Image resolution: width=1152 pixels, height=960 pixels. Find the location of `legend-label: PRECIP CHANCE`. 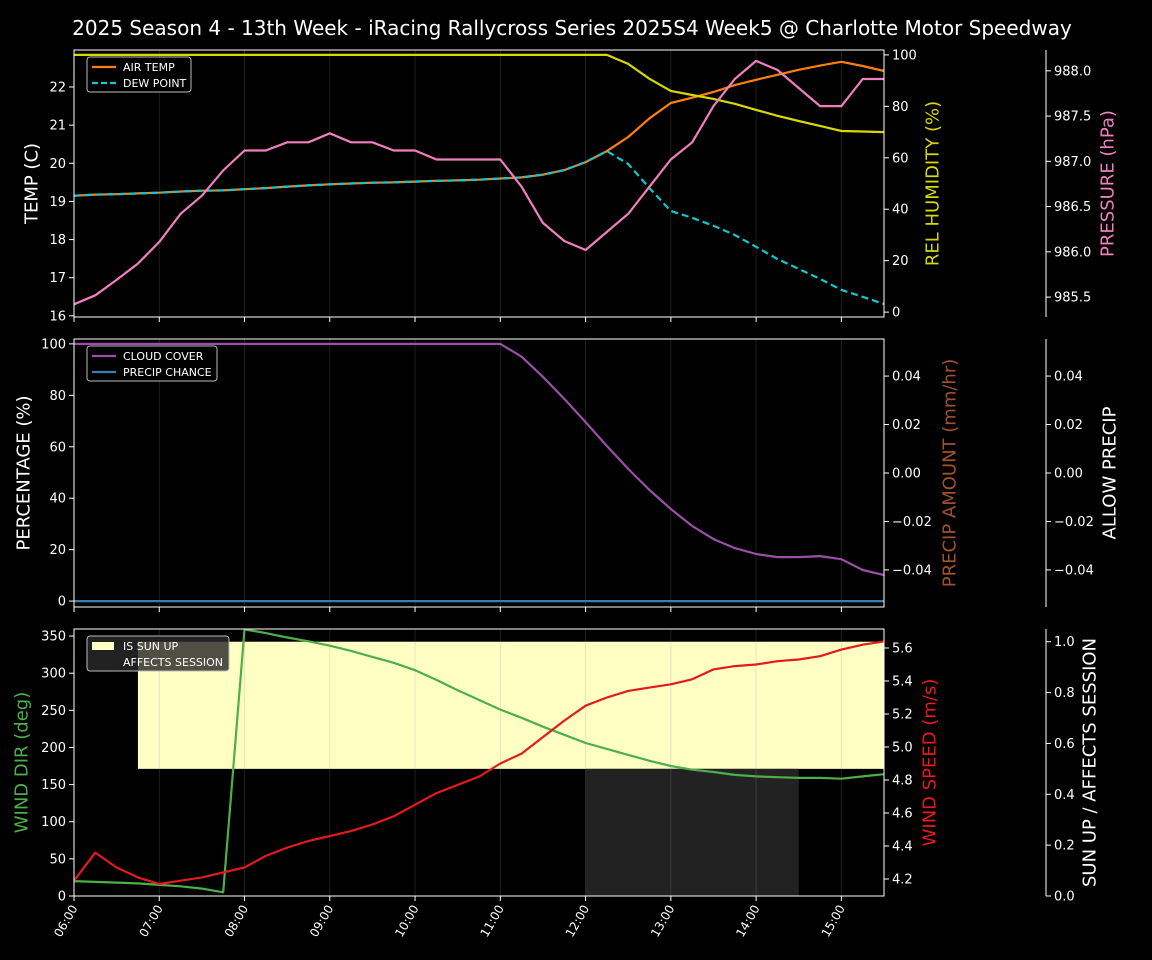

legend-label: PRECIP CHANCE is located at coordinates (167, 372).